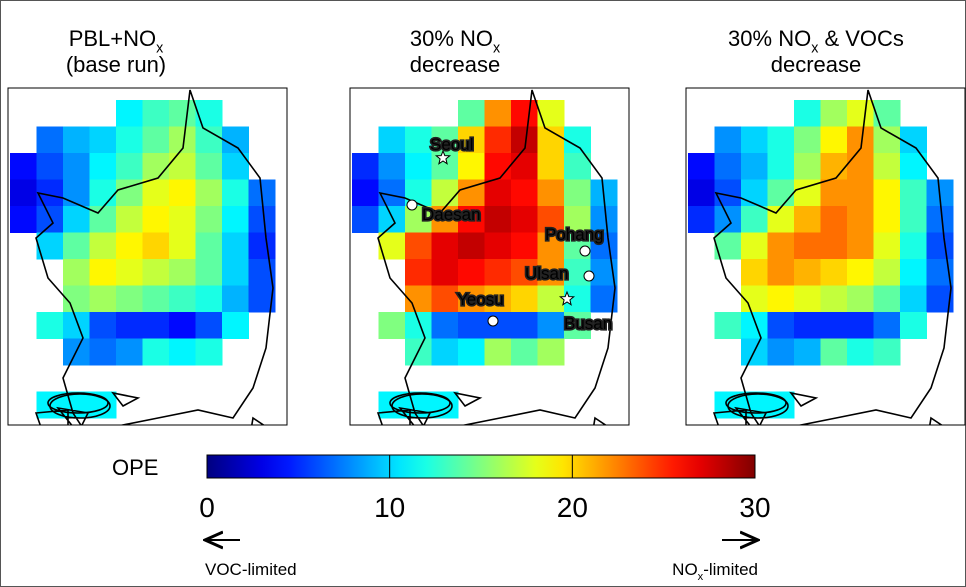 The height and width of the screenshot is (587, 966). I want to click on subscript: x, so click(159, 49).